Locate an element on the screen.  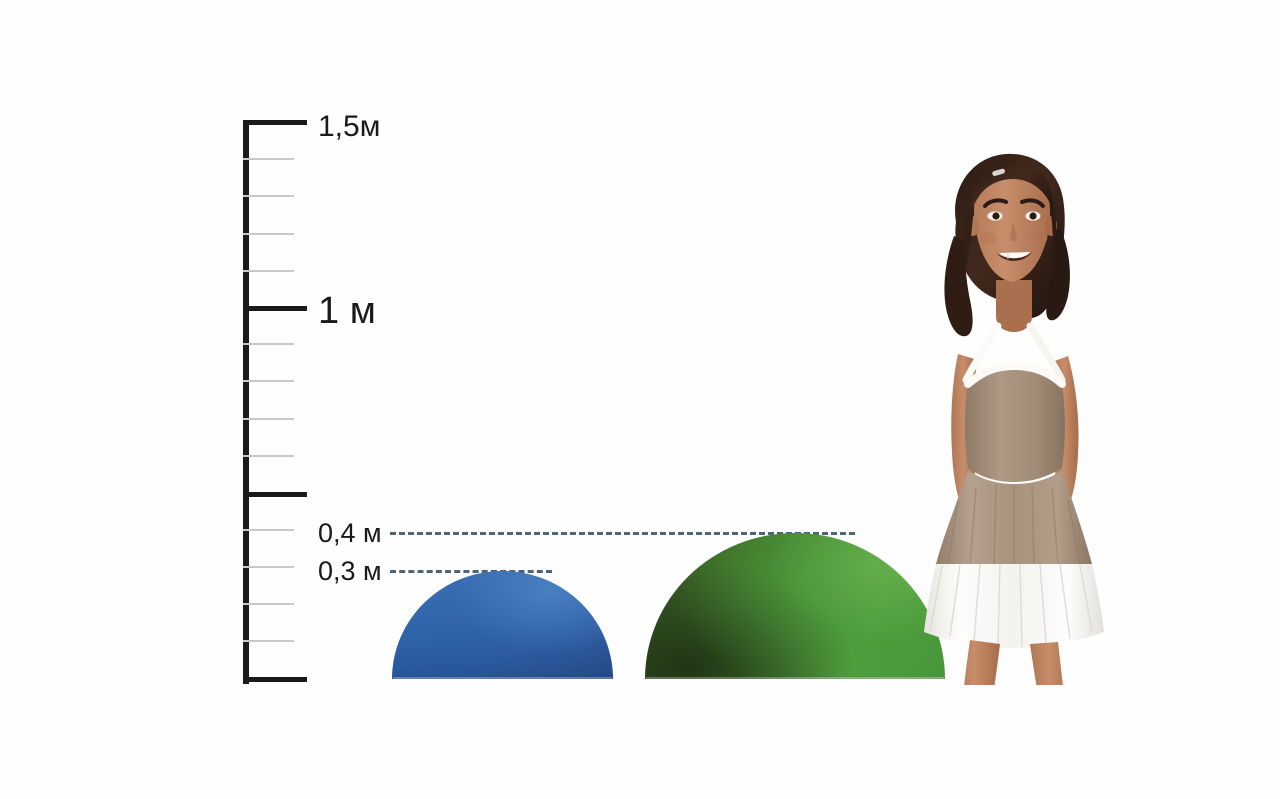
skirt-pleats is located at coordinates (1014, 524).